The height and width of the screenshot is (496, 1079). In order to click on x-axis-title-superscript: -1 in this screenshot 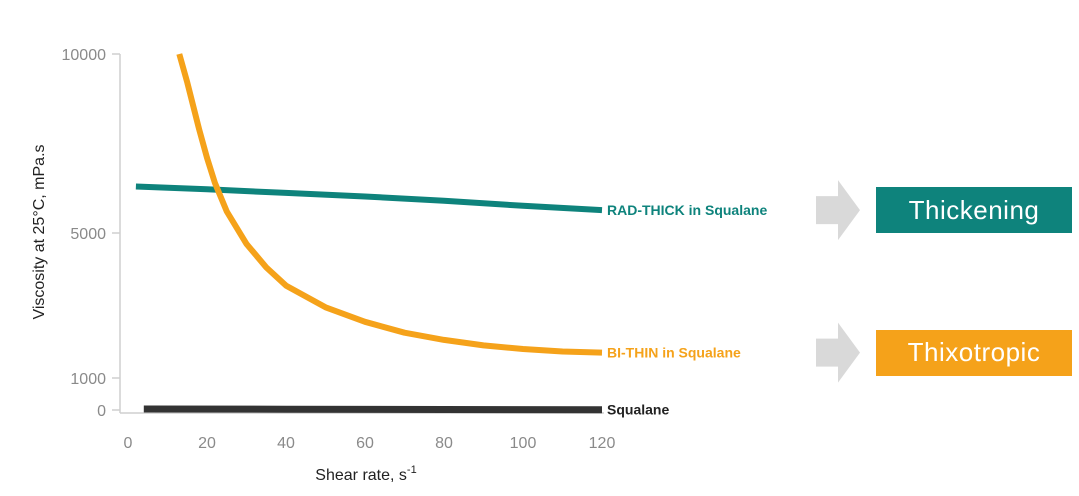, I will do `click(412, 470)`.